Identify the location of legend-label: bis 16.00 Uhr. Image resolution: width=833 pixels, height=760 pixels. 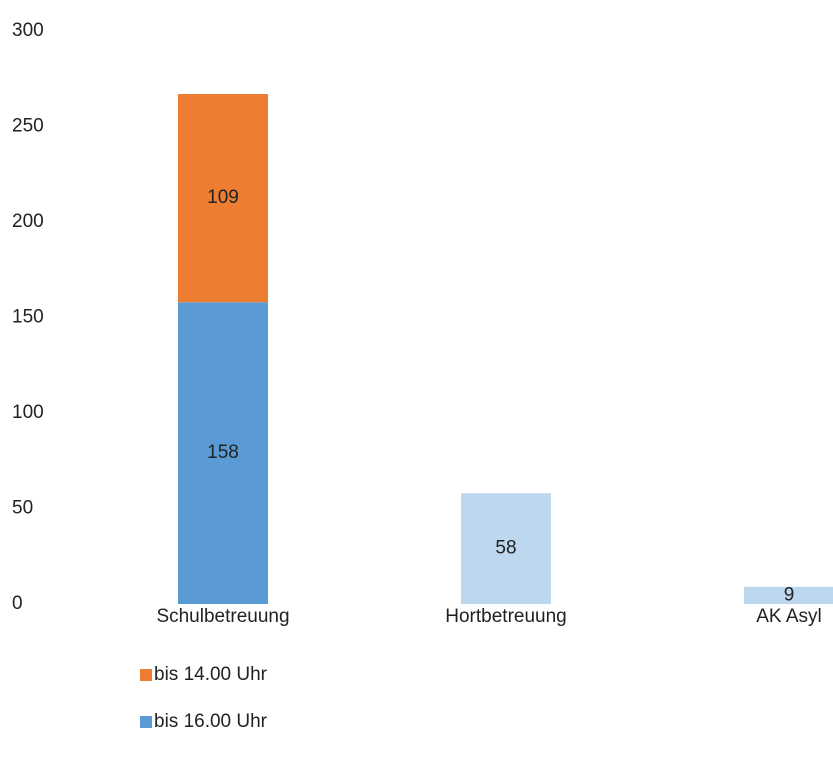
(211, 721).